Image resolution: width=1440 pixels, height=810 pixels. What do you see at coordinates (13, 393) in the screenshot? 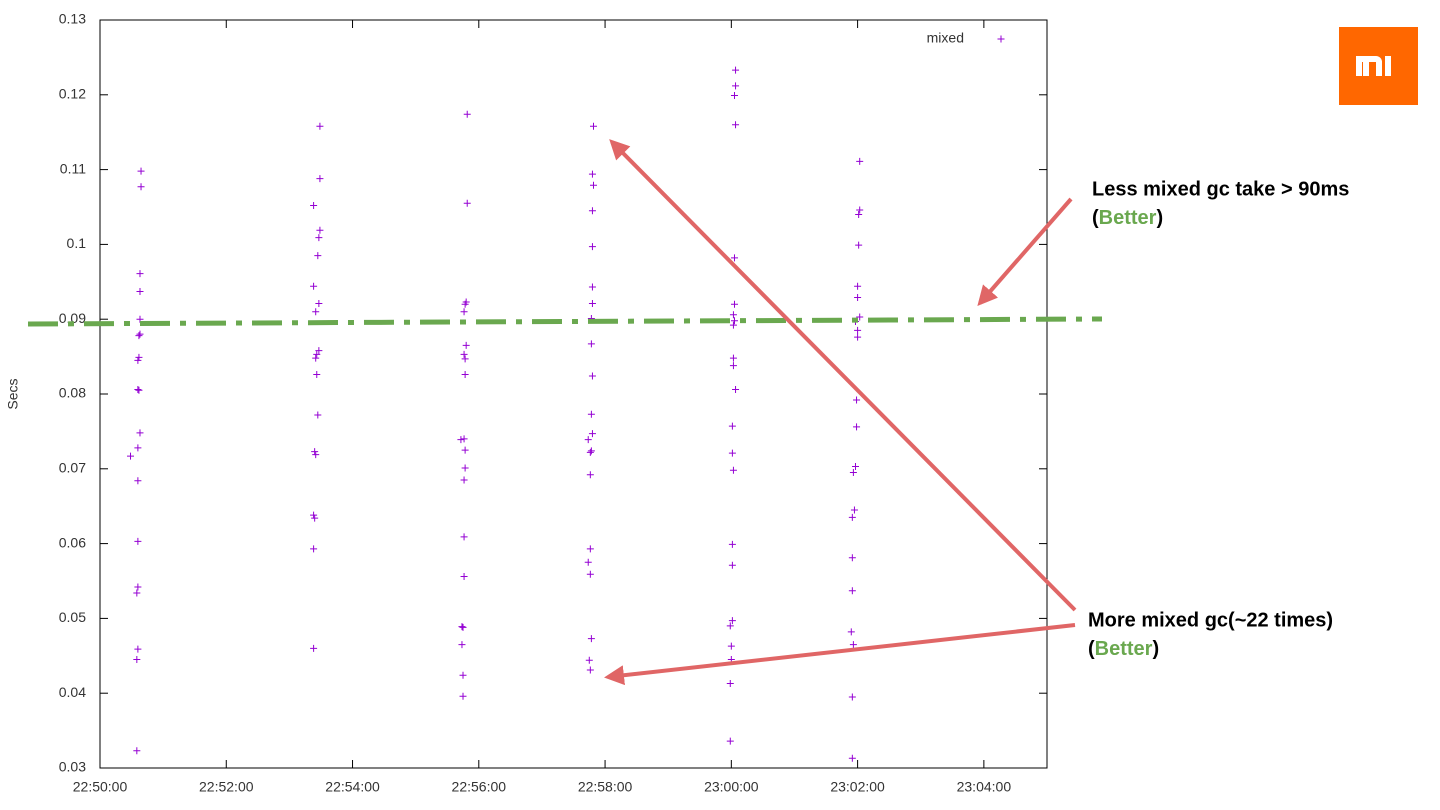
I see `y-axis-label: Secs` at bounding box center [13, 393].